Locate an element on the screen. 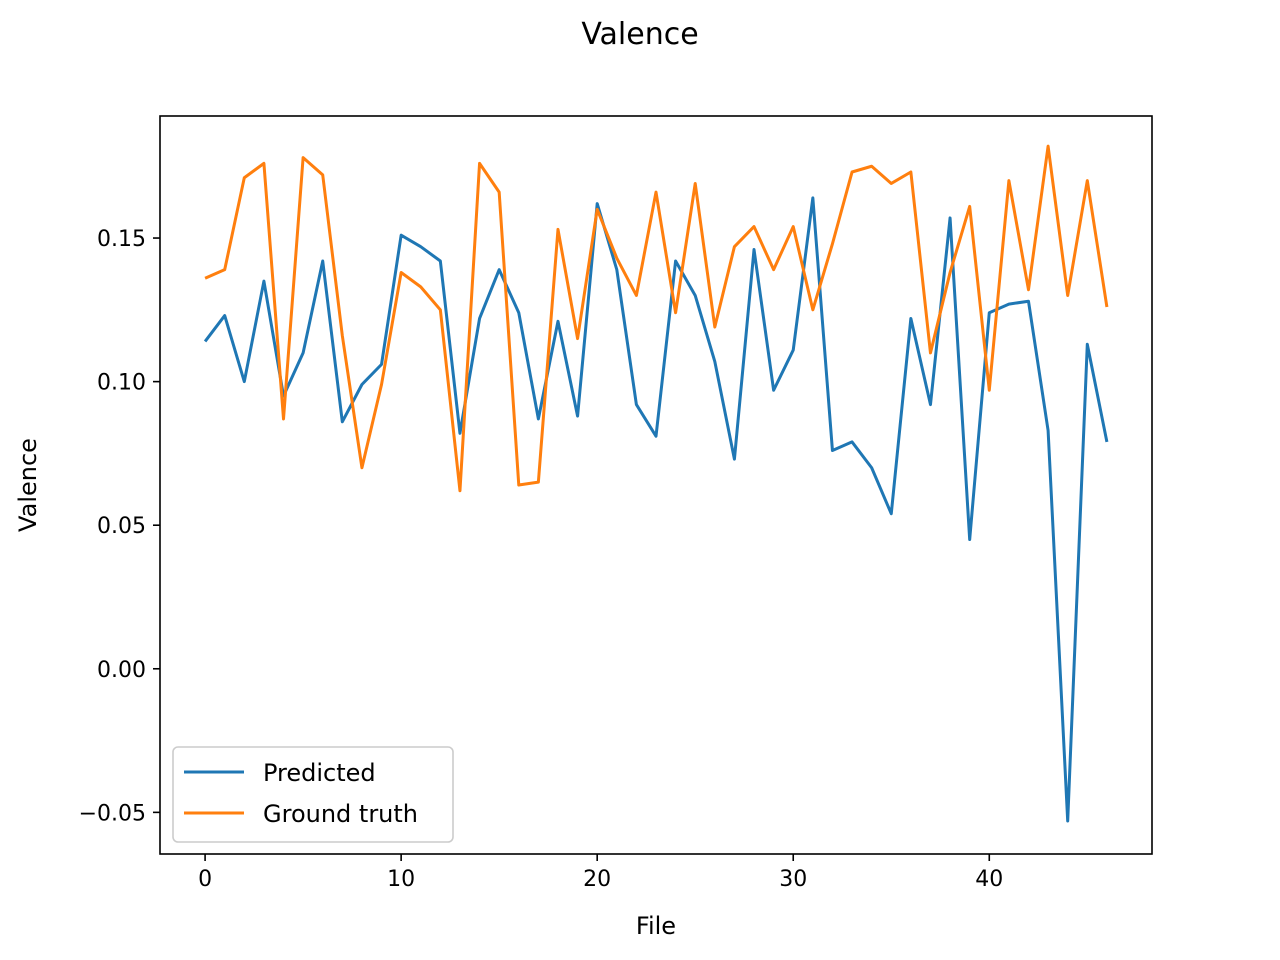  y-axis: −0.05 0.00 0.05 0.10 0.15 is located at coordinates (119, 526).